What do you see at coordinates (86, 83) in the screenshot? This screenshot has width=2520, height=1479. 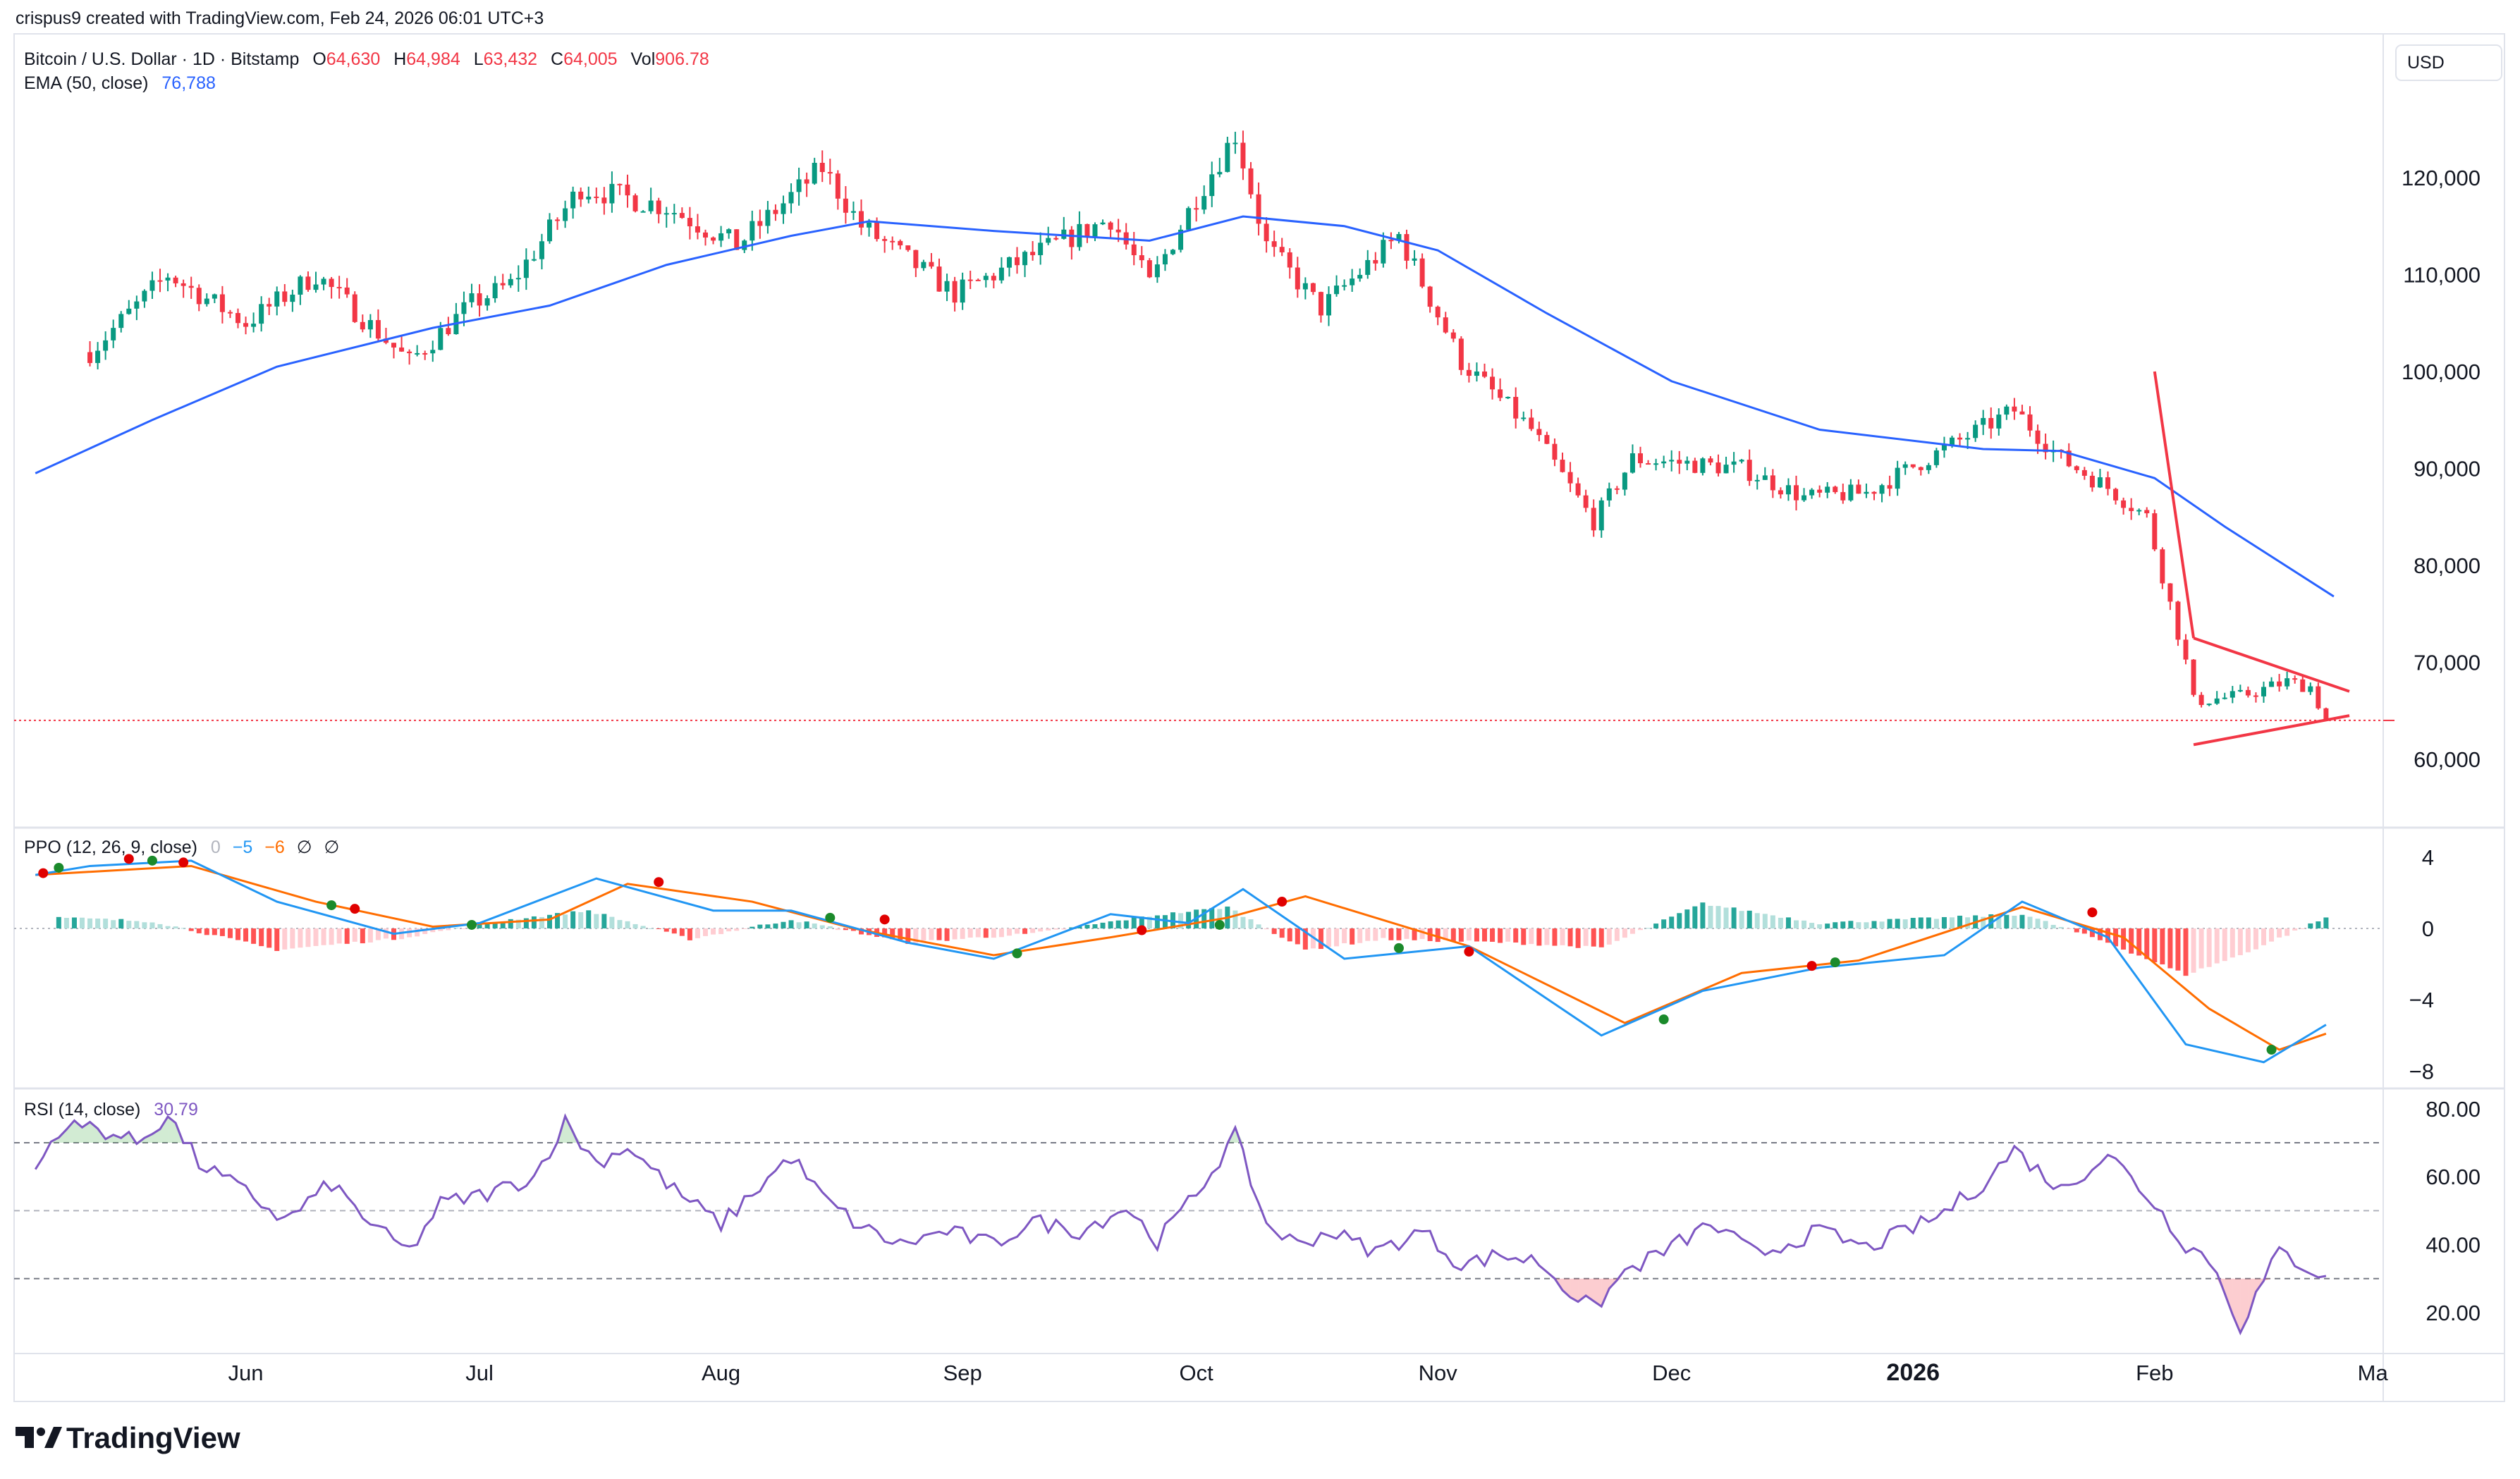 I see `ema-legend-label: EMA (50, close)` at bounding box center [86, 83].